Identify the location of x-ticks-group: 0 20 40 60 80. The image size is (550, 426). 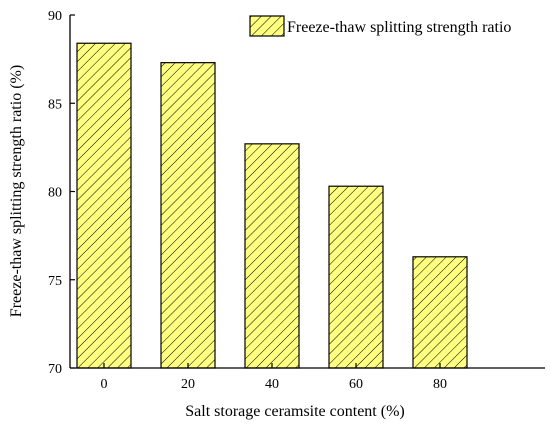
(274, 377).